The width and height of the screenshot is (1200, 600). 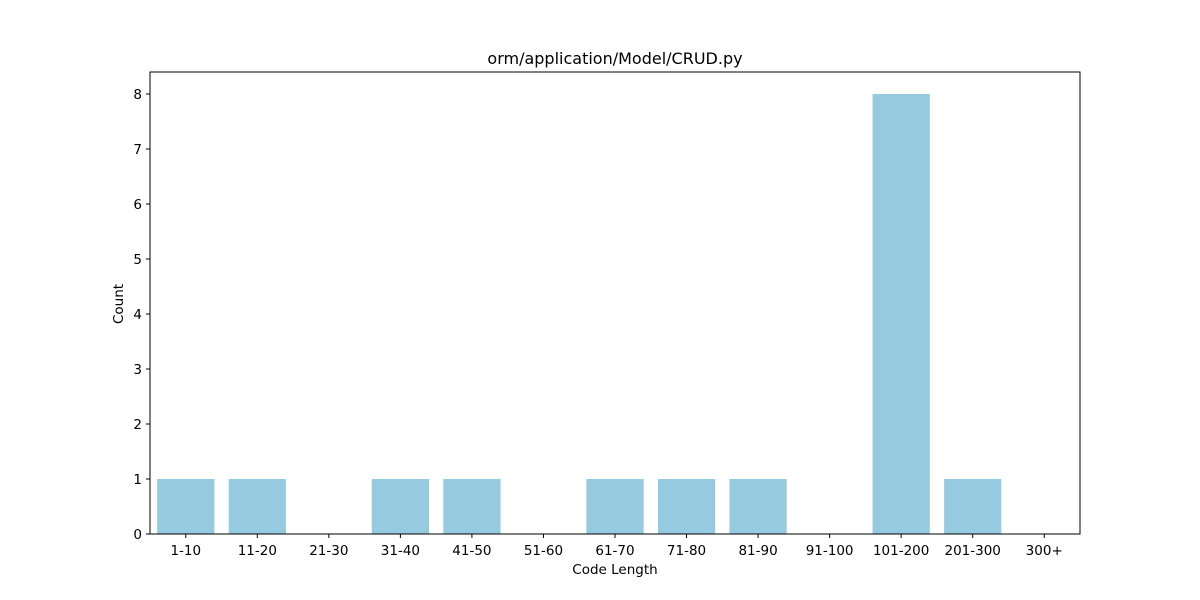 I want to click on y-tick-label: 3, so click(x=137, y=370).